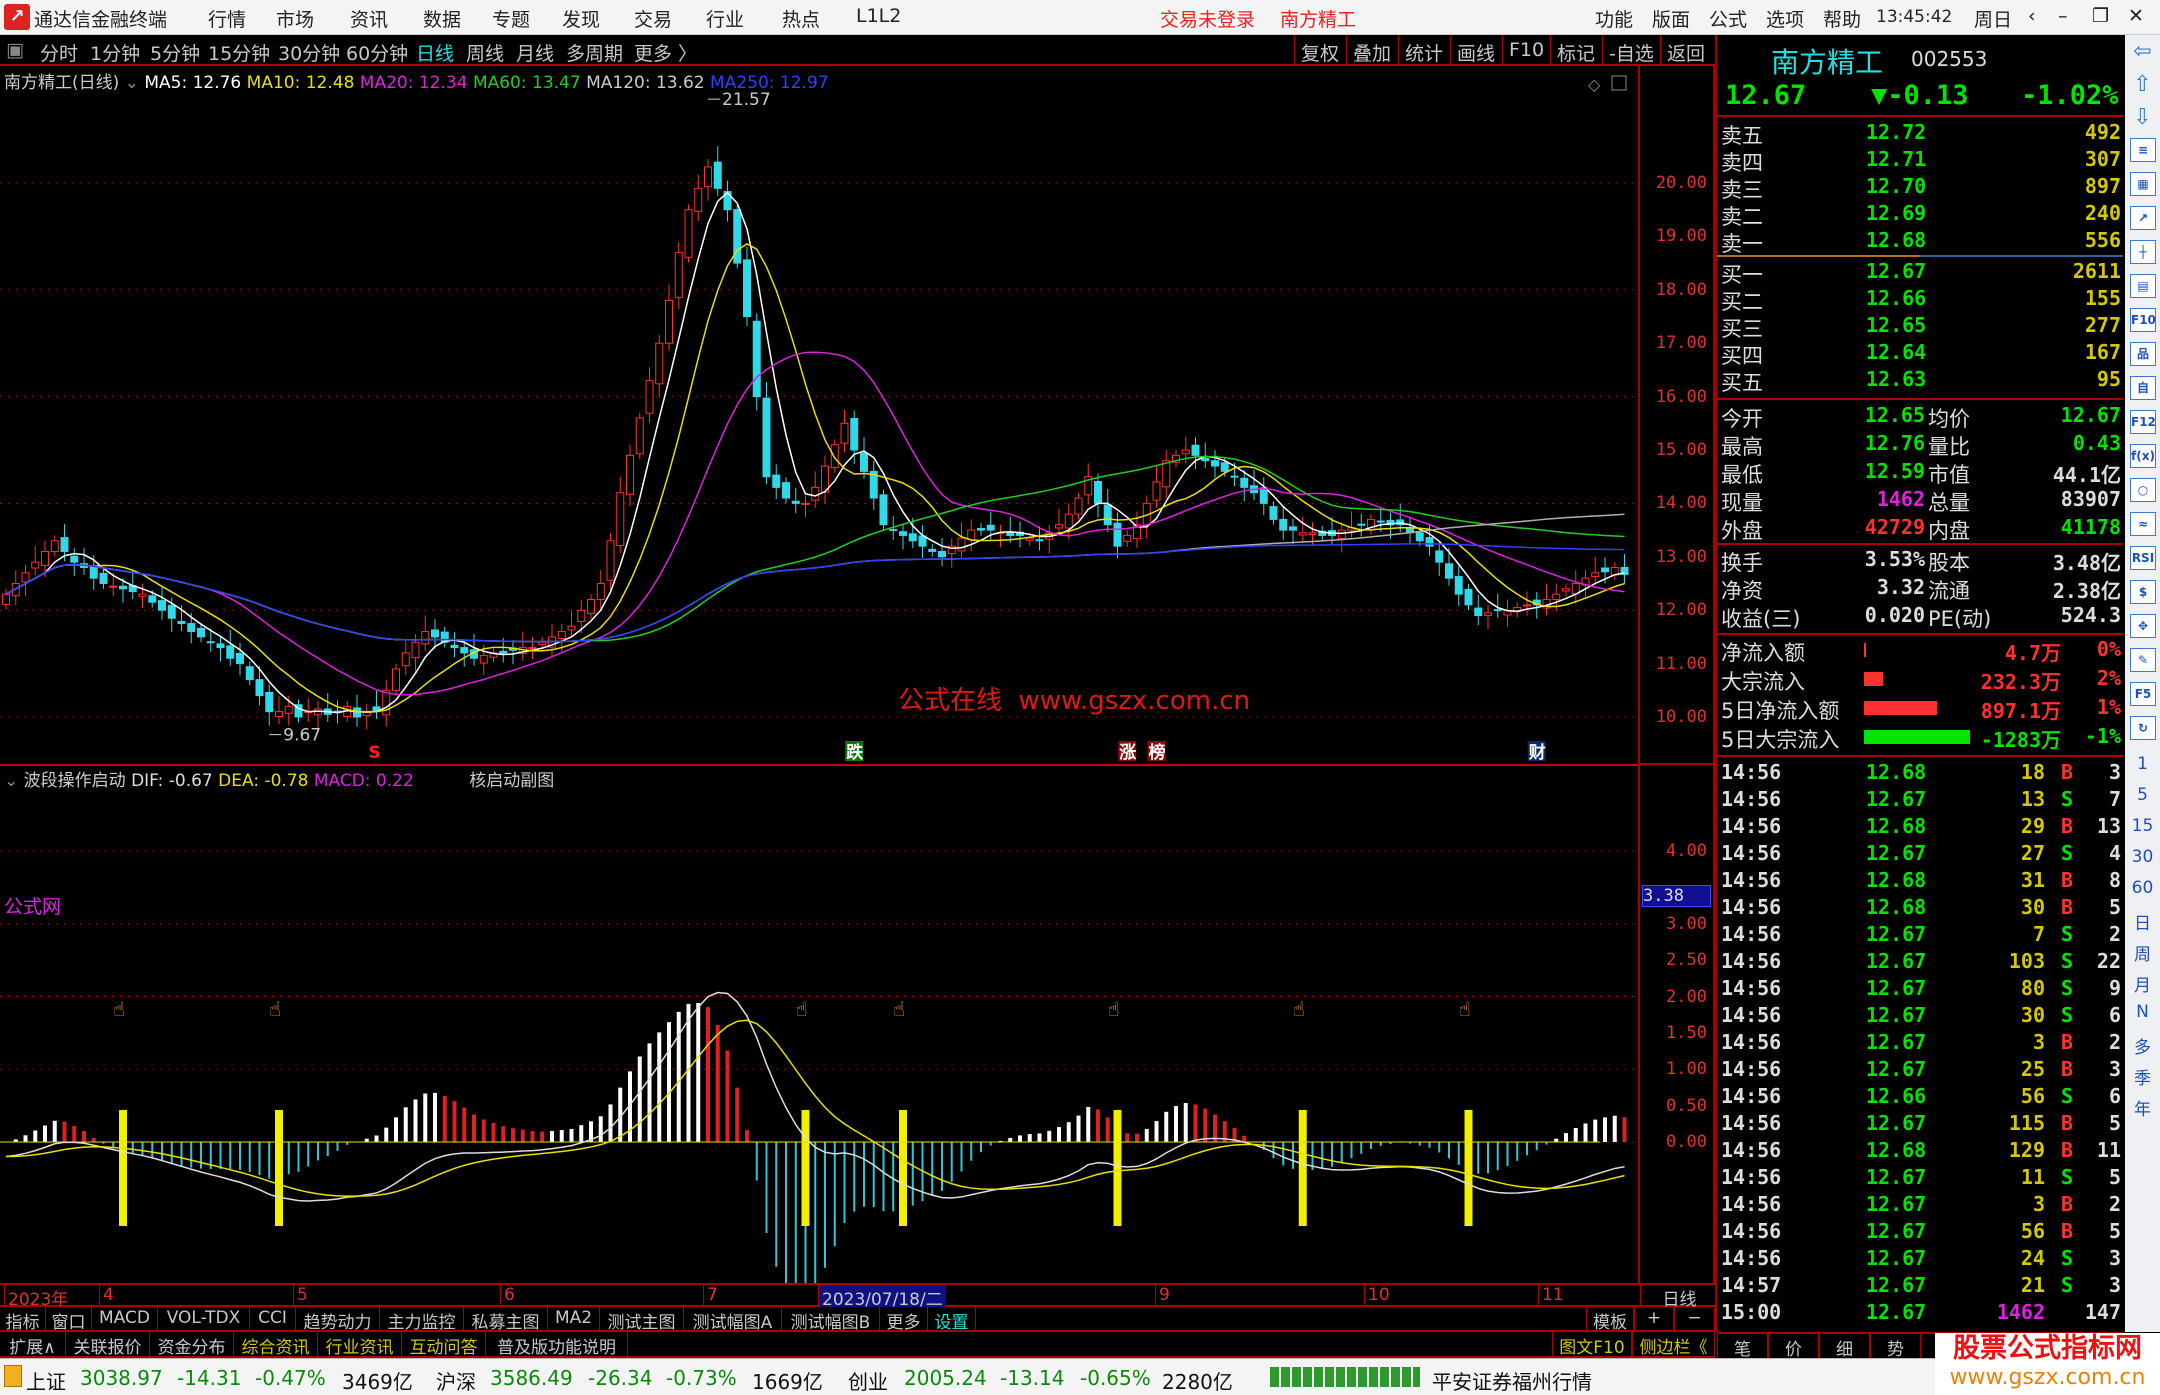 This screenshot has height=1395, width=2160. I want to click on trade-tab-1: 价, so click(1793, 1346).